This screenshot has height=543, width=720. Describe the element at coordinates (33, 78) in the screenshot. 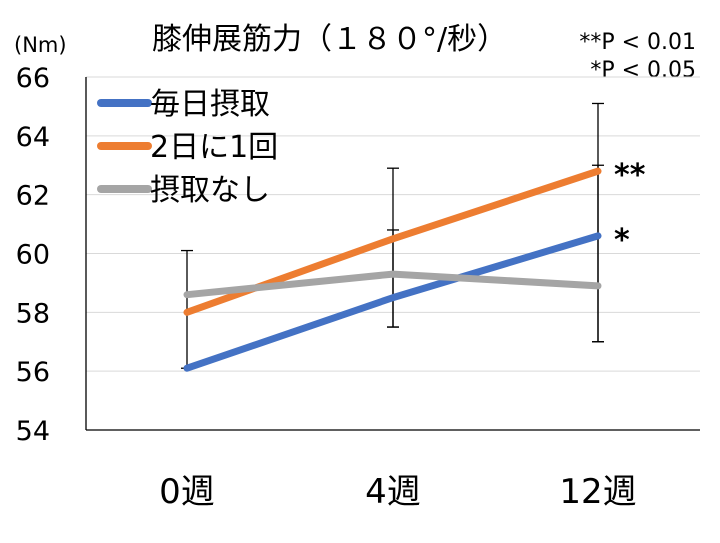

I see `y-tick-label: 66` at that location.